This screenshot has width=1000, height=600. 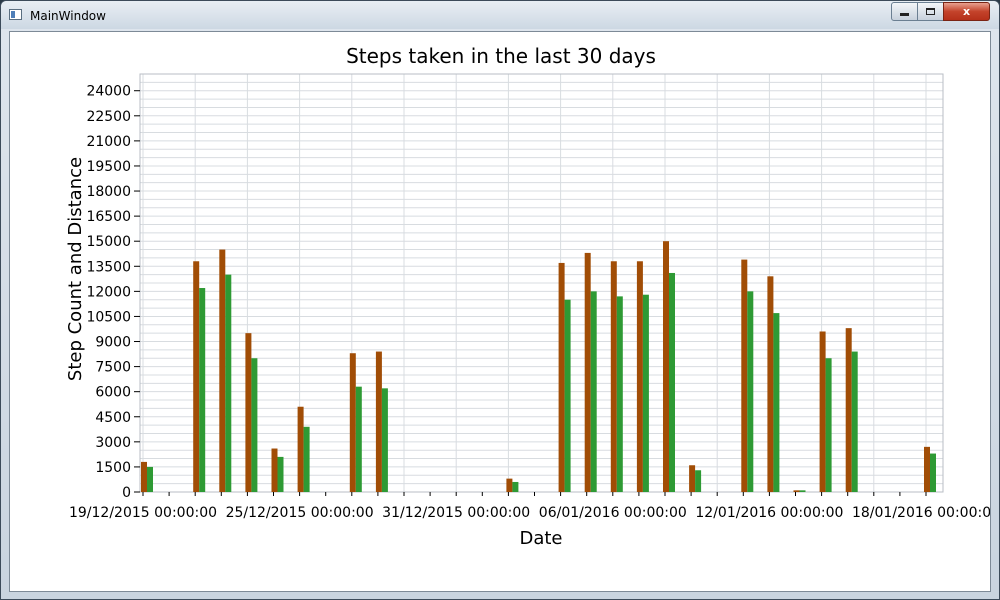 I want to click on y-tick-label: 9000, so click(x=113, y=343).